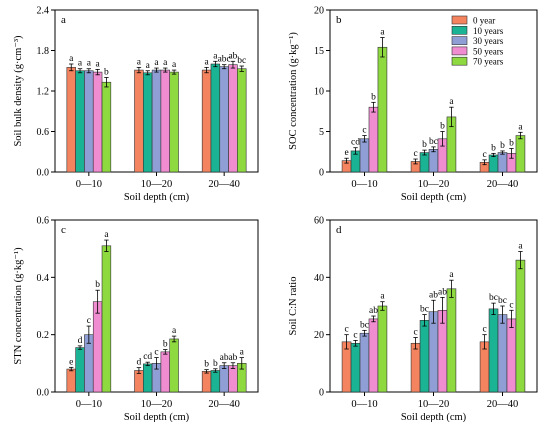 This screenshot has height=422, width=550. Describe the element at coordinates (43, 92) in the screenshot. I see `y-tick-label: 1.2` at that location.